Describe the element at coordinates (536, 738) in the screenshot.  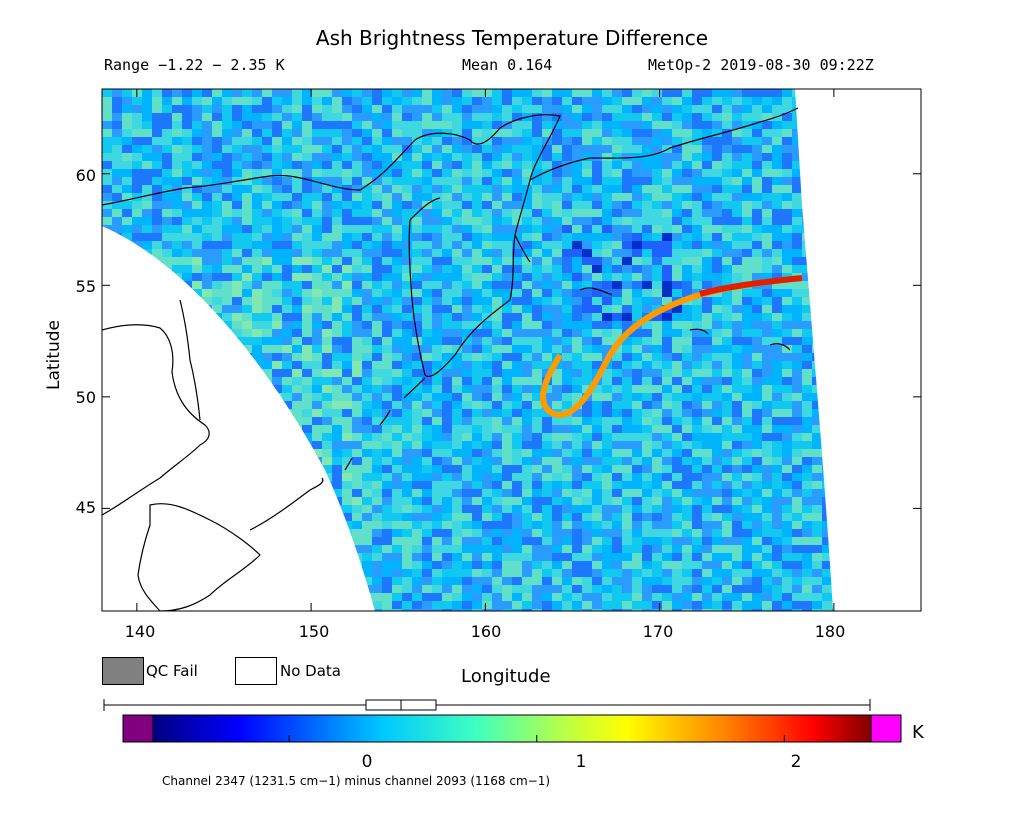
I see `colorbar-ticks` at that location.